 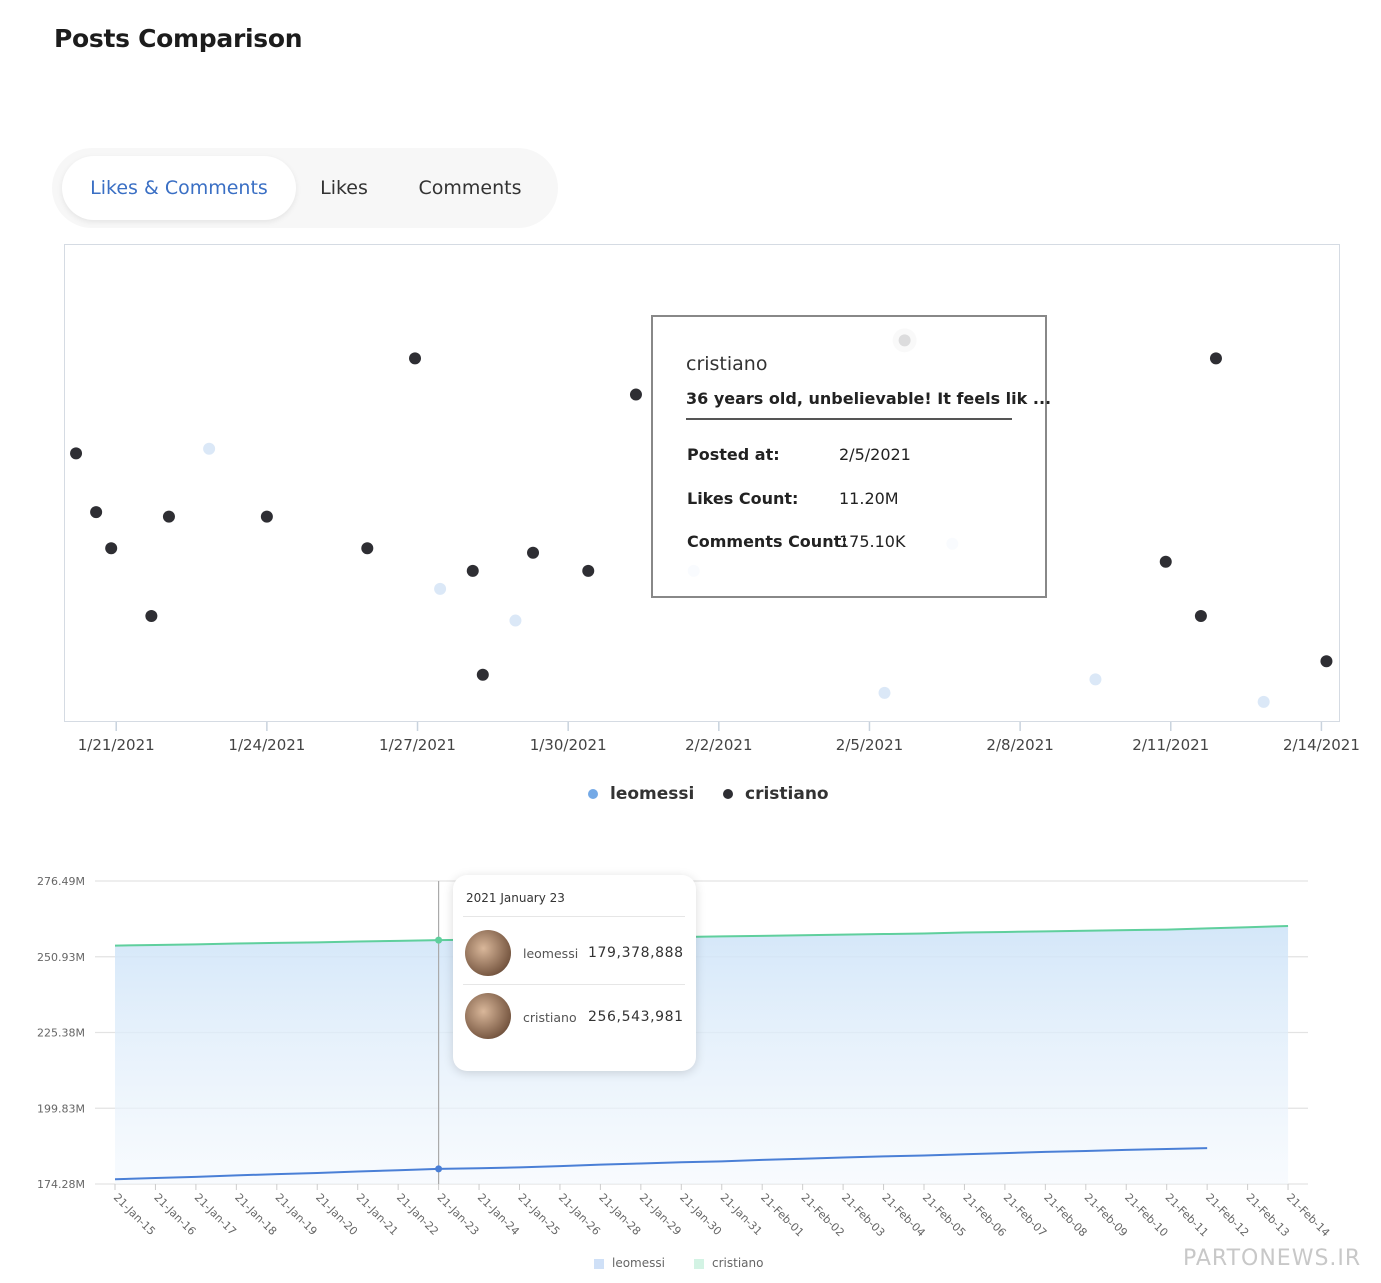 What do you see at coordinates (439, 1169) in the screenshot?
I see `leomessi-hover-point` at bounding box center [439, 1169].